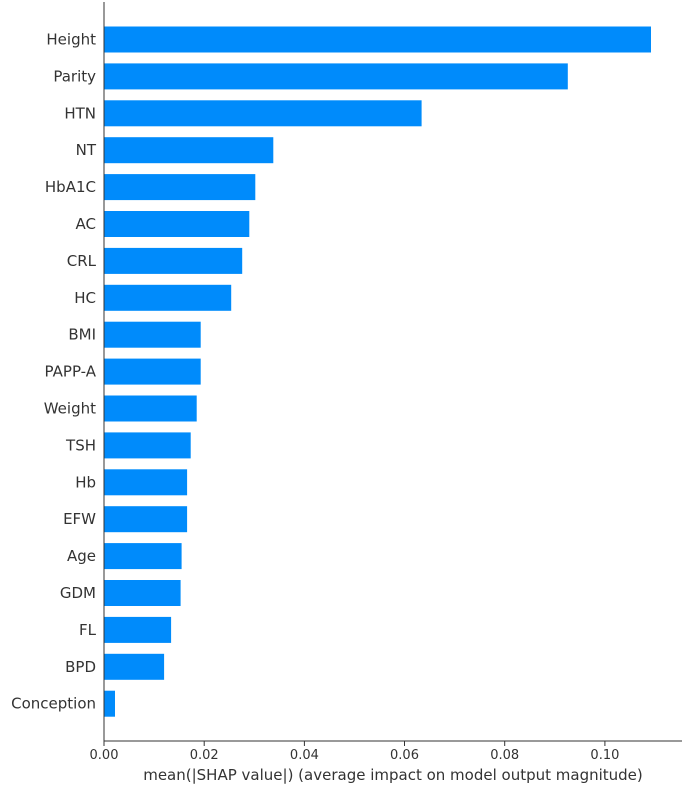 The width and height of the screenshot is (685, 786). I want to click on bar-hba1c, so click(180, 187).